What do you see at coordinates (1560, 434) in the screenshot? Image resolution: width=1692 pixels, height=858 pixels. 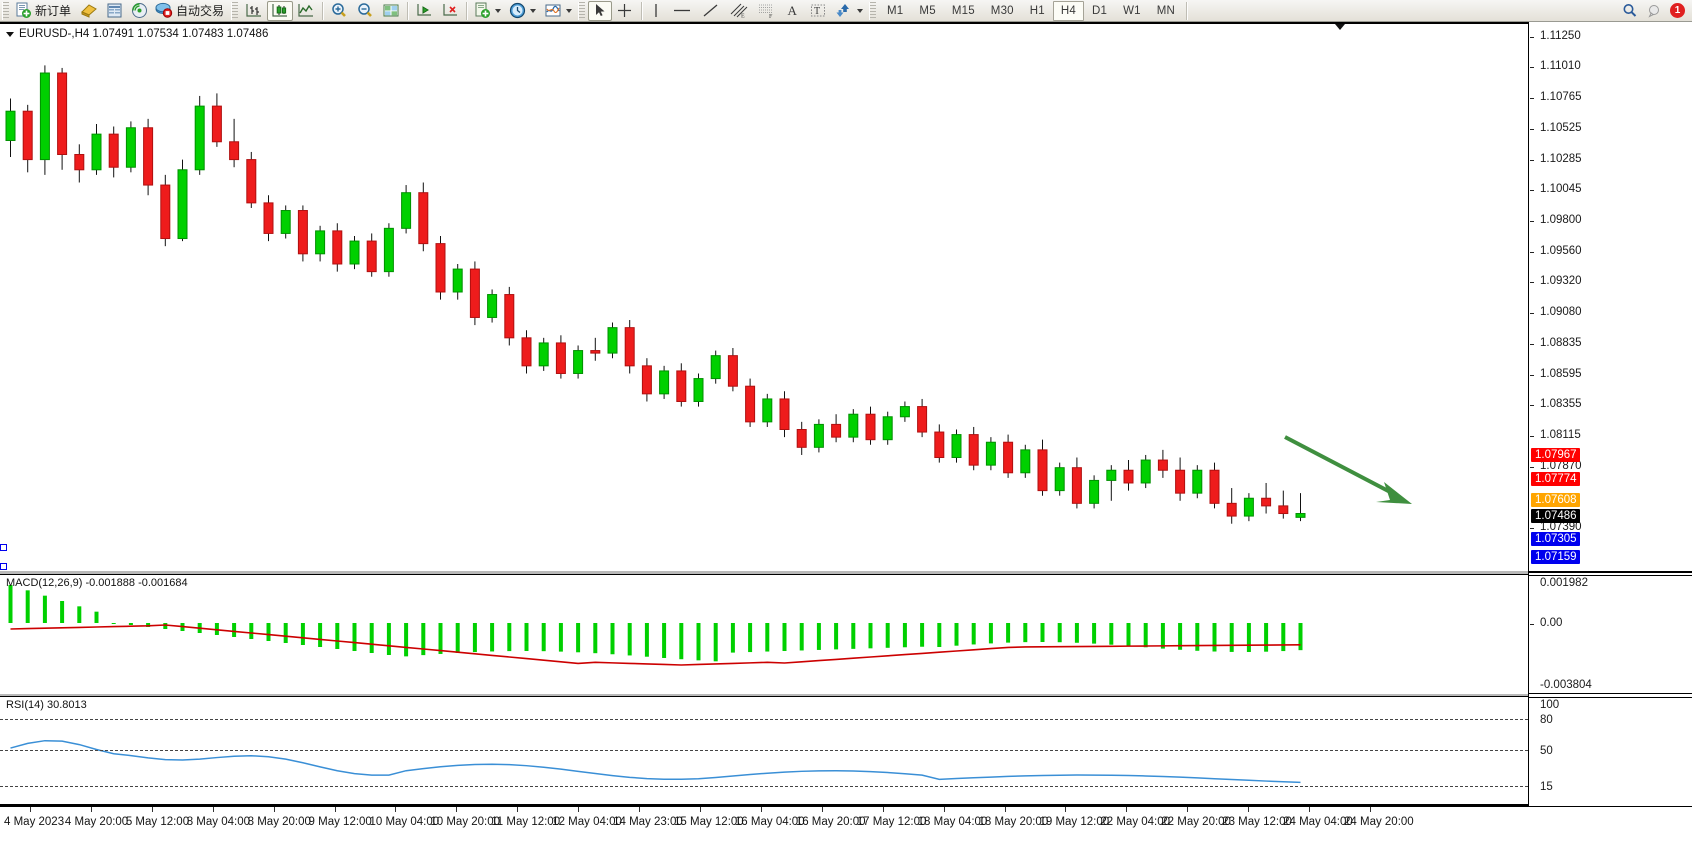 I see `price-tick-1.08115: 1.08115` at bounding box center [1560, 434].